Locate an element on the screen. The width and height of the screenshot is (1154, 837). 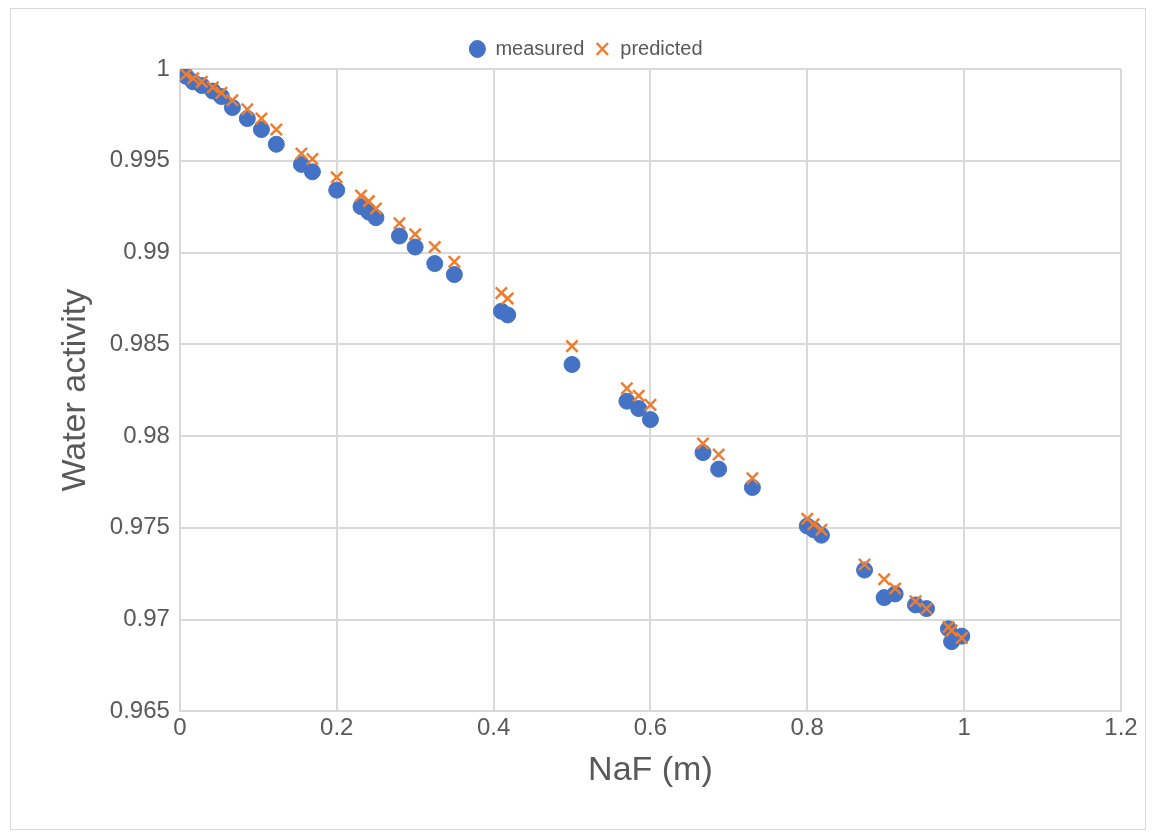
y-tick-label: 0.98 is located at coordinates (146, 434).